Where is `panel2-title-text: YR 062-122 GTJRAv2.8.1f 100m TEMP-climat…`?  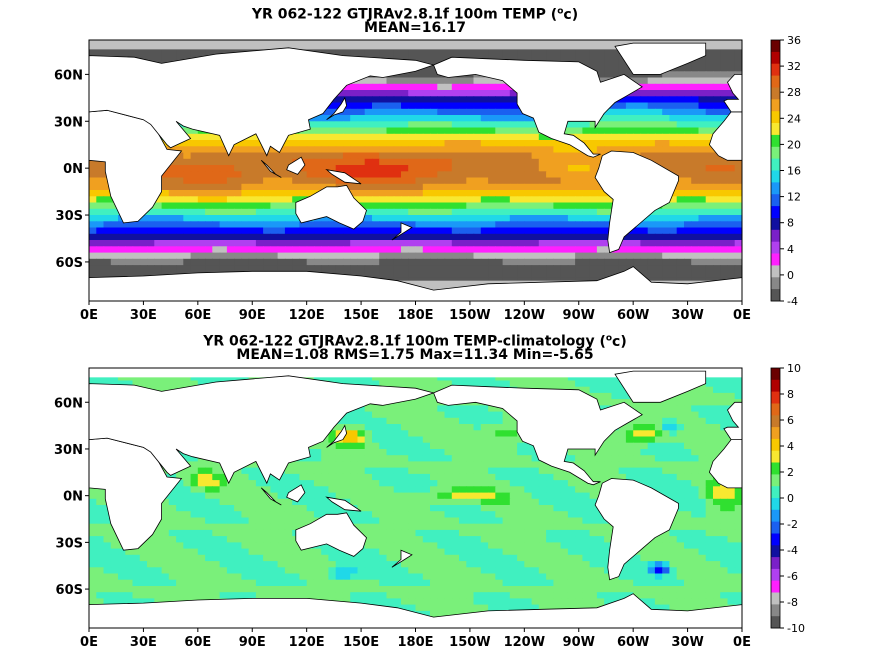 panel2-title-text: YR 062-122 GTJRAv2.8.1f 100m TEMP-climat… is located at coordinates (399, 341).